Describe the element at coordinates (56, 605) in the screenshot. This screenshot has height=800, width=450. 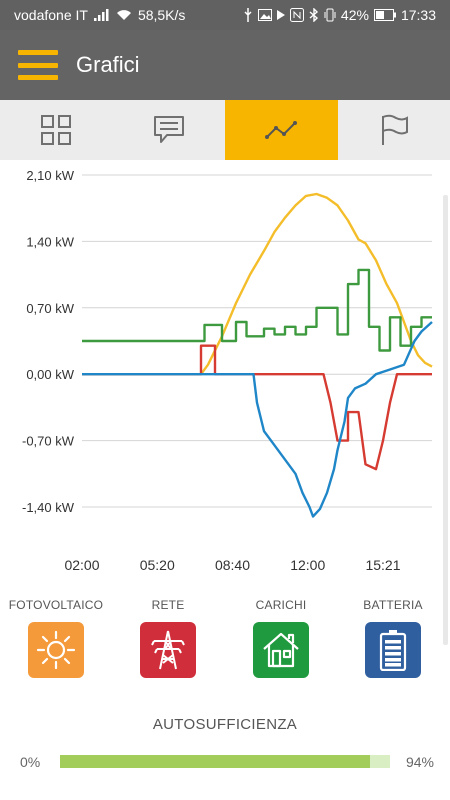
I see `category-label: FOTOVOLTAICO` at that location.